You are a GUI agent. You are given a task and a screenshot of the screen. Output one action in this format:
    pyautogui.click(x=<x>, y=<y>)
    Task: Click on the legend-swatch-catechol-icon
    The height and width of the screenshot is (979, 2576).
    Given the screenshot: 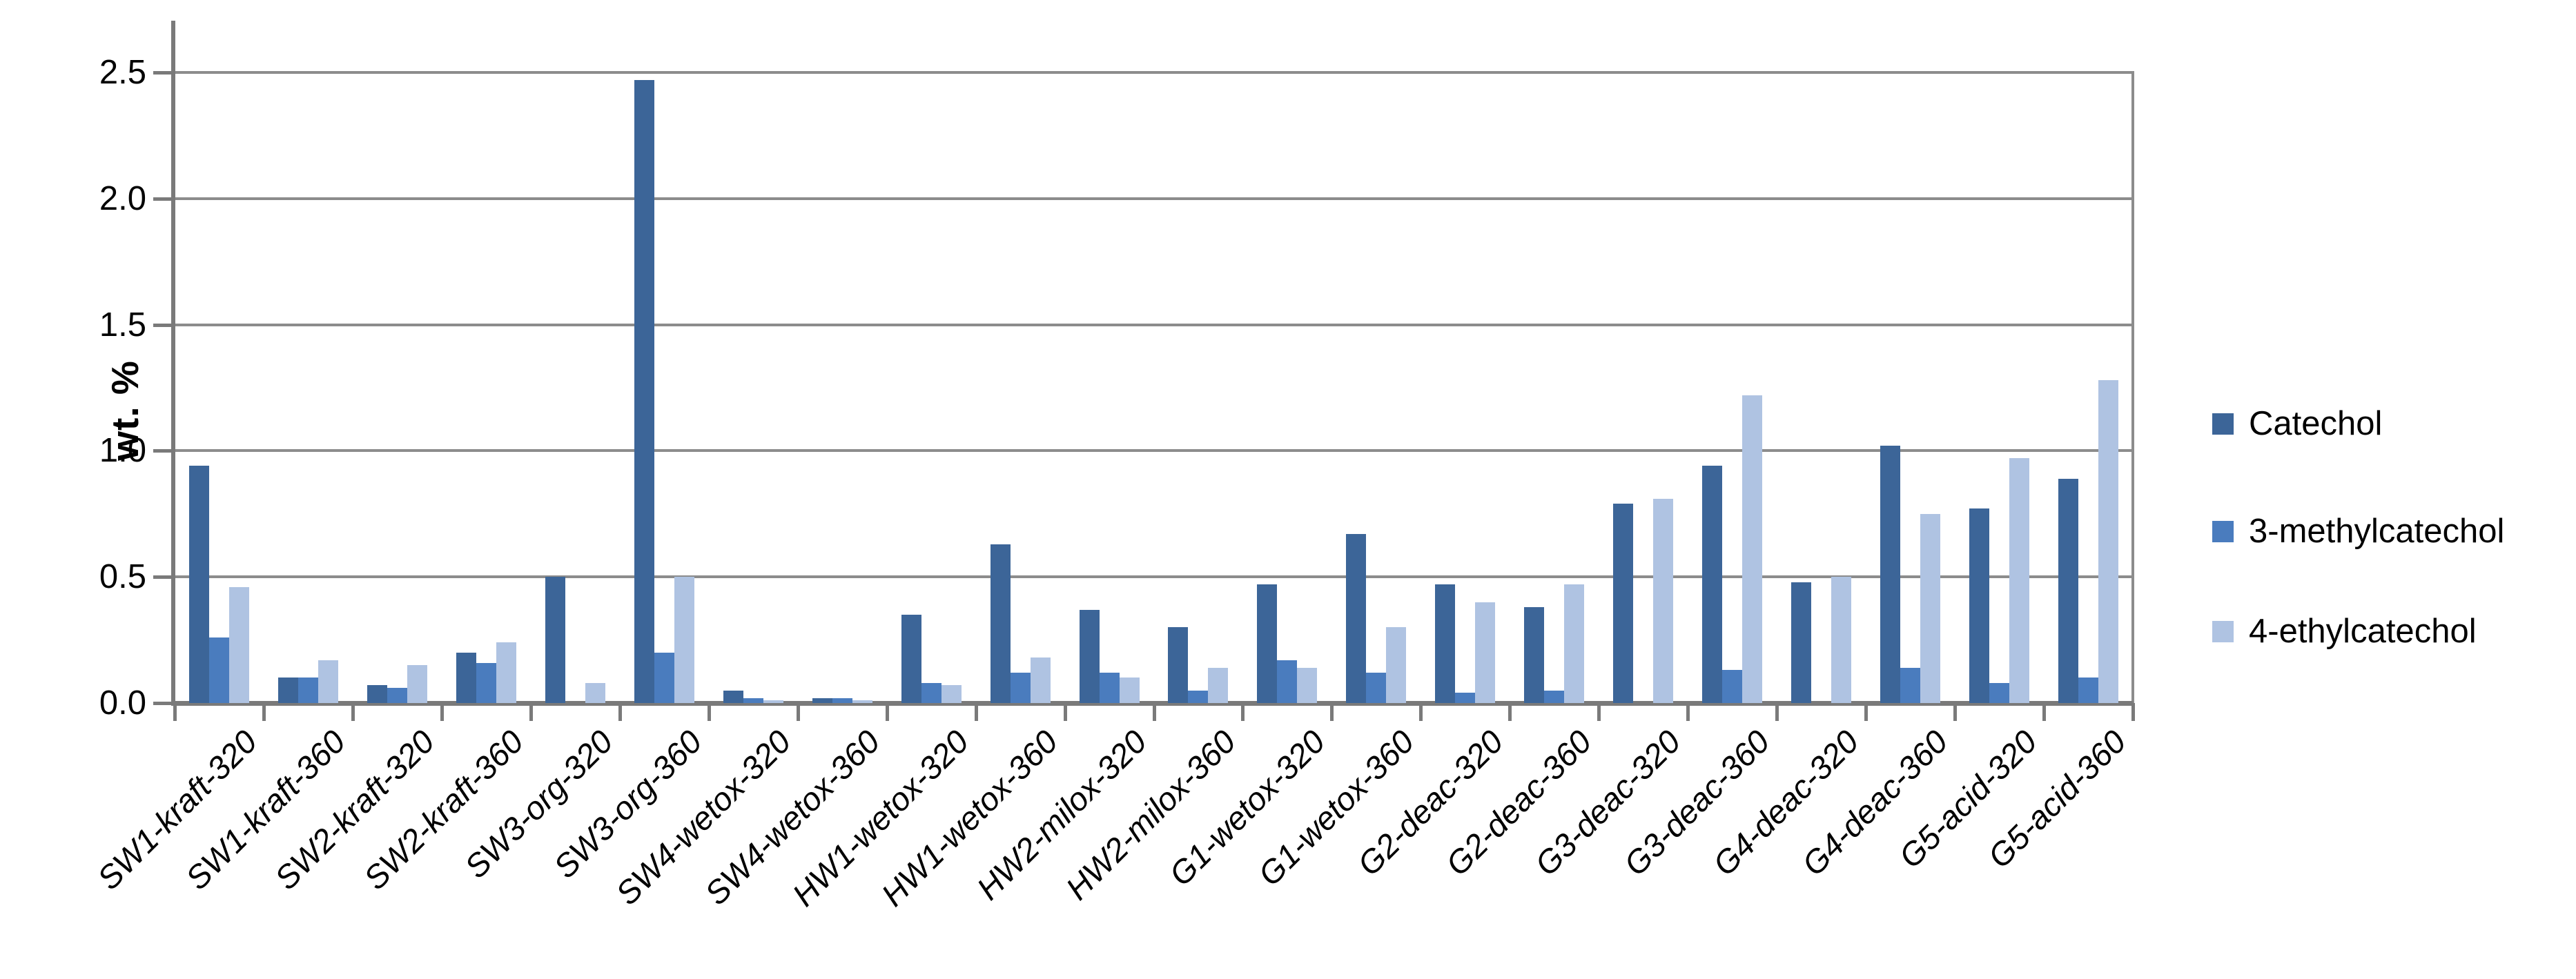 What is the action you would take?
    pyautogui.click(x=2223, y=424)
    